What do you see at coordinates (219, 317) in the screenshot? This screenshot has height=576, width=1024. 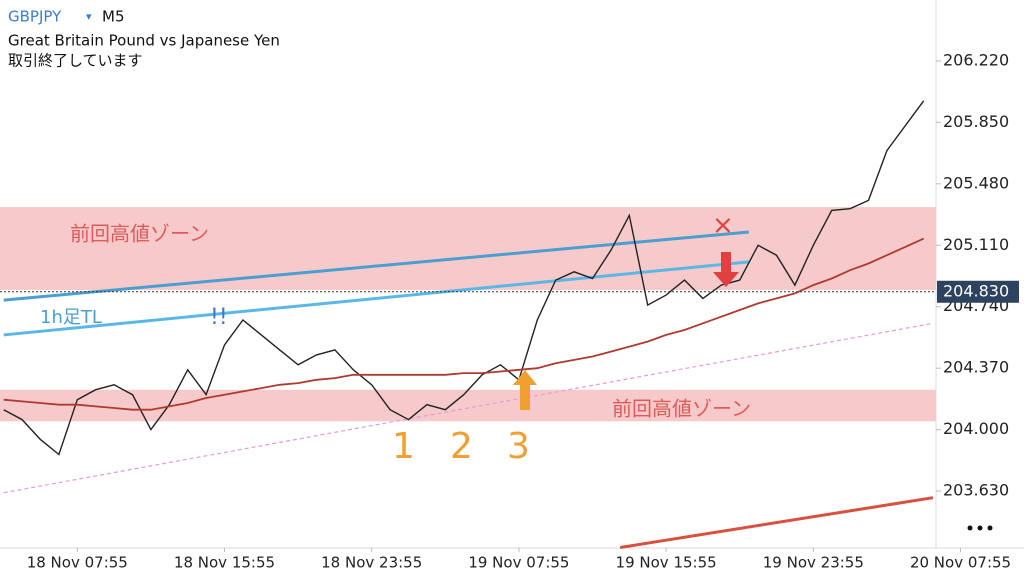 I see `annotation: !!` at bounding box center [219, 317].